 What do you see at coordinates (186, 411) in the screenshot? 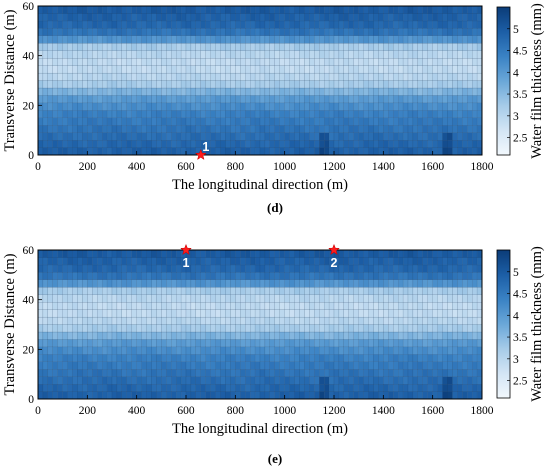
I see `x-tick-label: 600` at bounding box center [186, 411].